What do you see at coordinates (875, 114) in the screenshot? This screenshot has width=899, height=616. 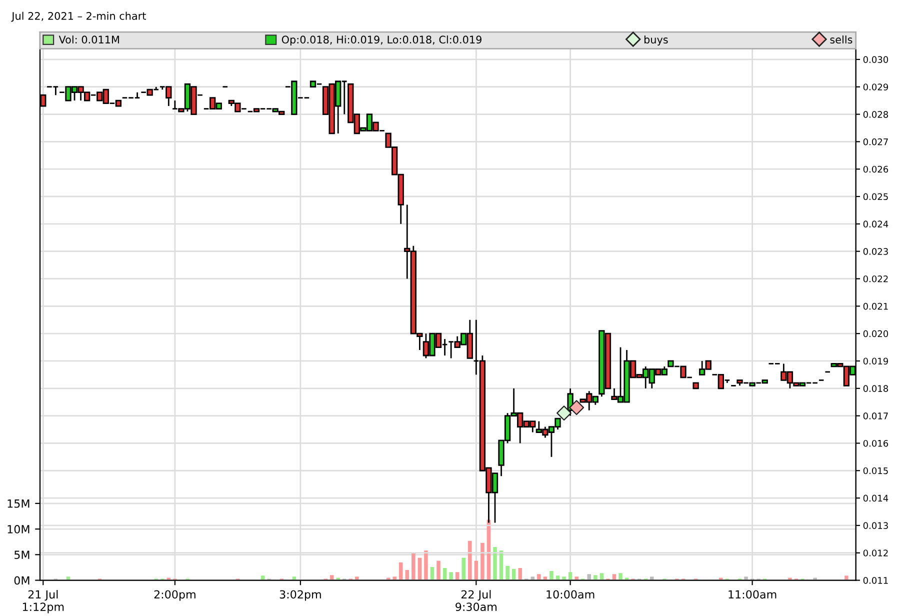 I see `y2-tick-label: 0.028` at bounding box center [875, 114].